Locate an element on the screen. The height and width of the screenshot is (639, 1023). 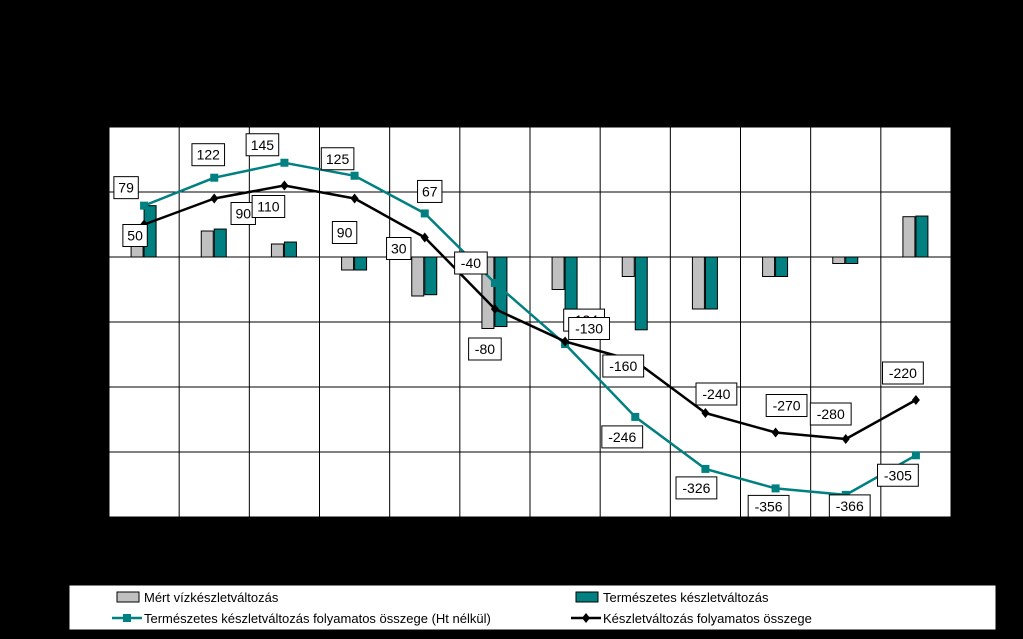
data-label-natural-cumulative: 122 is located at coordinates (209, 155).